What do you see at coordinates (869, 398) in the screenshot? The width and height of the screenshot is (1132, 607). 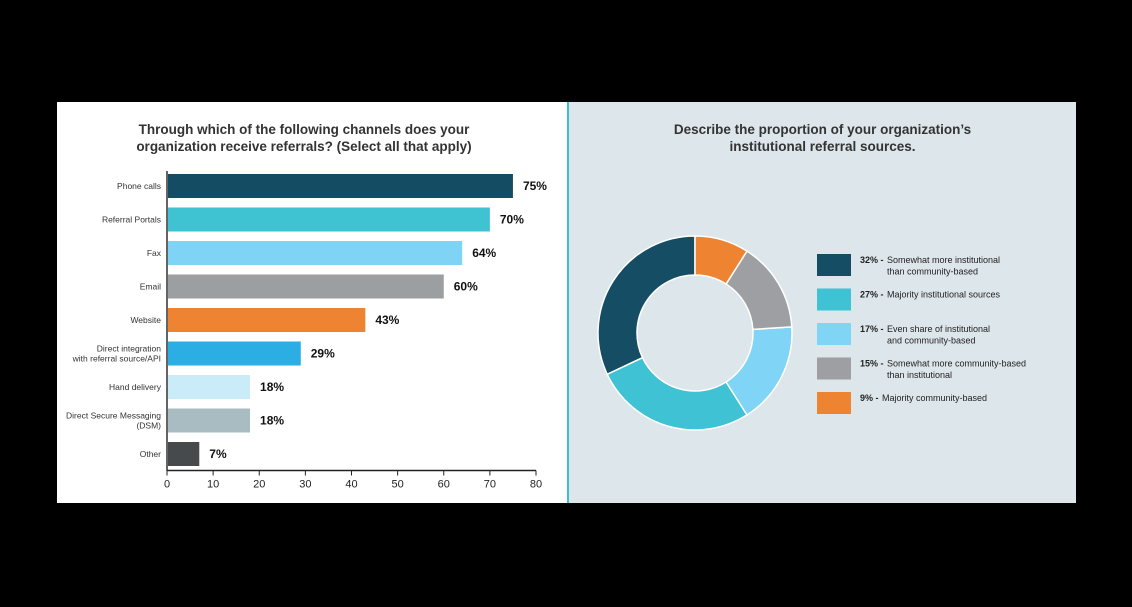 I see `legend-pct: 9% -` at bounding box center [869, 398].